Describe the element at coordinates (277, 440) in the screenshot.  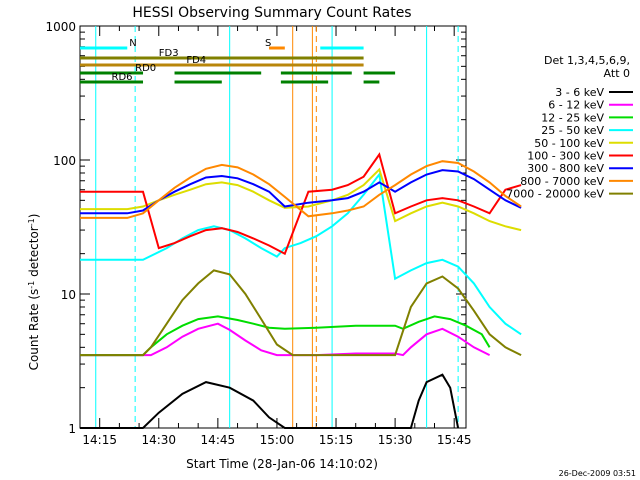
I see `x-tick-label: 15:00` at that location.